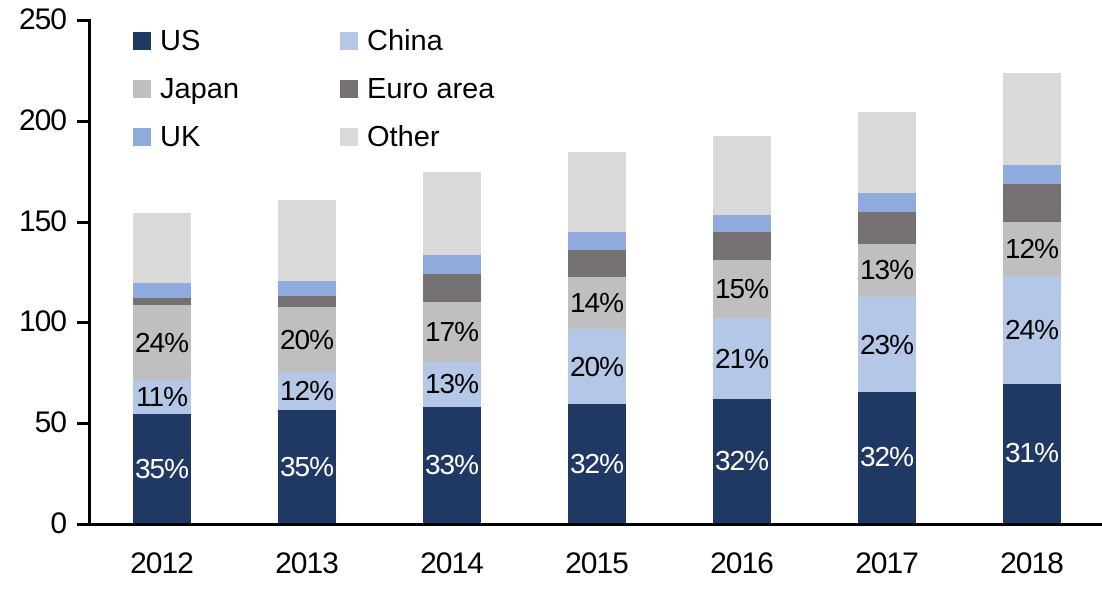  What do you see at coordinates (741, 461) in the screenshot?
I see `bar-segment-us-2016` at bounding box center [741, 461].